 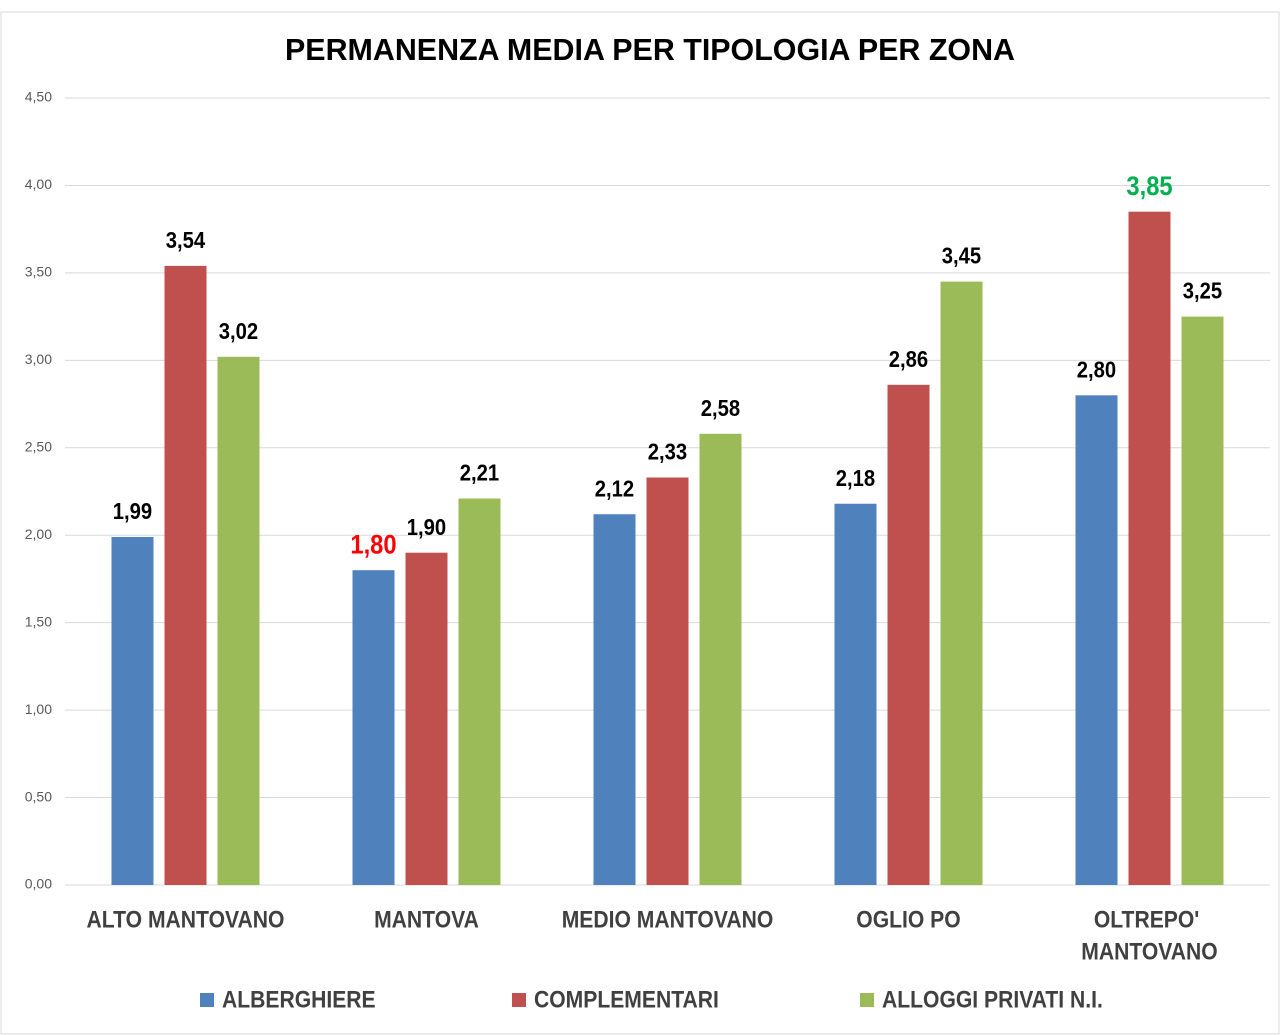 I want to click on chart-title: PERMANENZA MEDIA PER TIPOLOGIA PER ZONA, so click(x=650, y=49).